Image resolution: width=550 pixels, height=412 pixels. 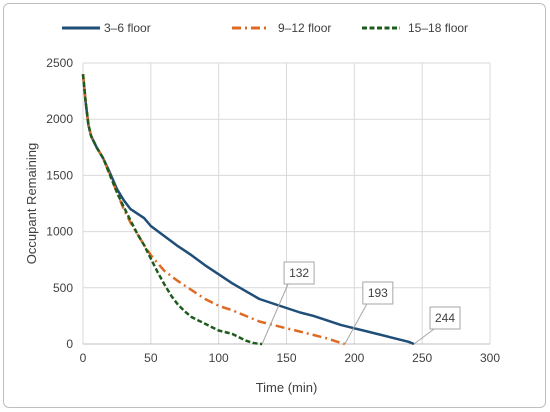 I want to click on callout-label: 132, so click(x=299, y=273).